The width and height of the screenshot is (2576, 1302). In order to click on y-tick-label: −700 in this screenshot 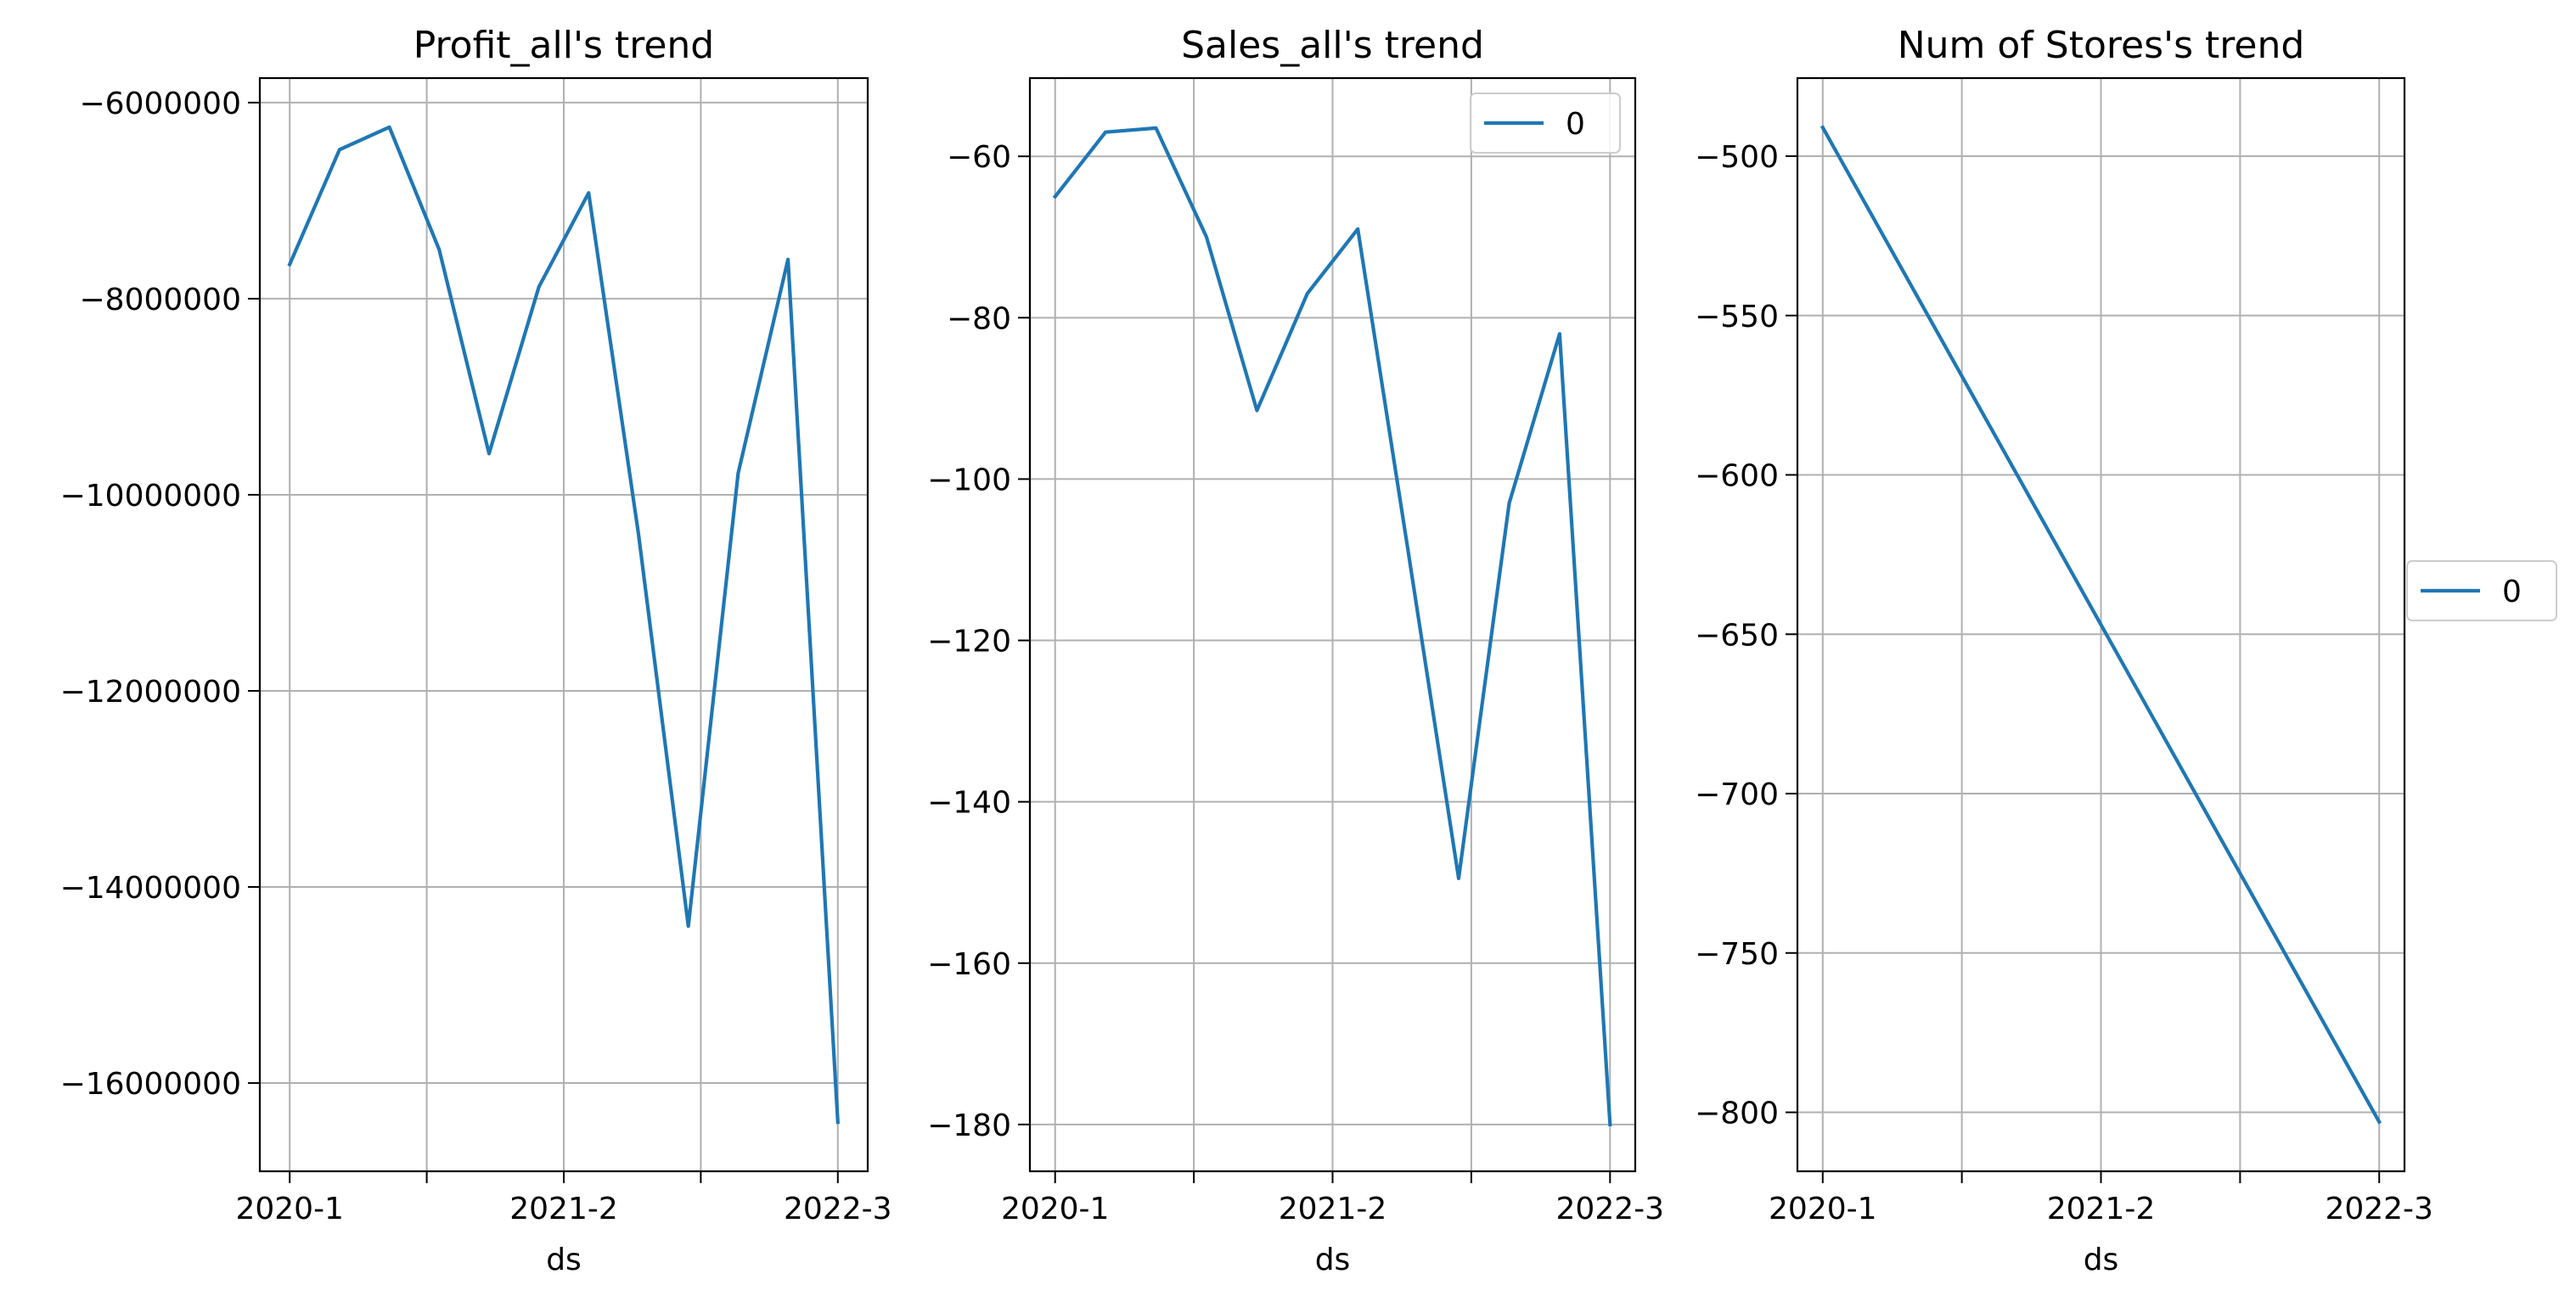, I will do `click(1737, 794)`.